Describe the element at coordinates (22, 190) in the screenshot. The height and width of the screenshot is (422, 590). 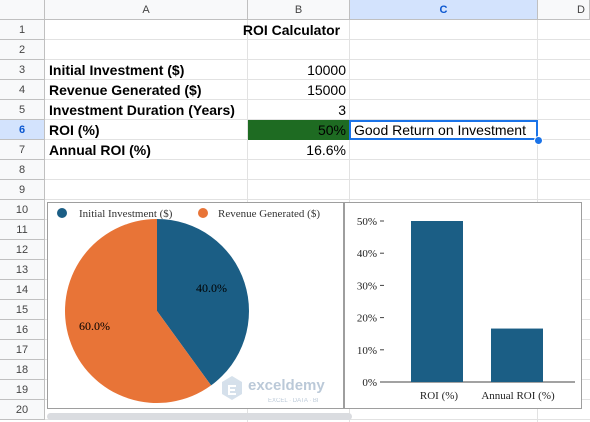
I see `row-header-9: 9` at that location.